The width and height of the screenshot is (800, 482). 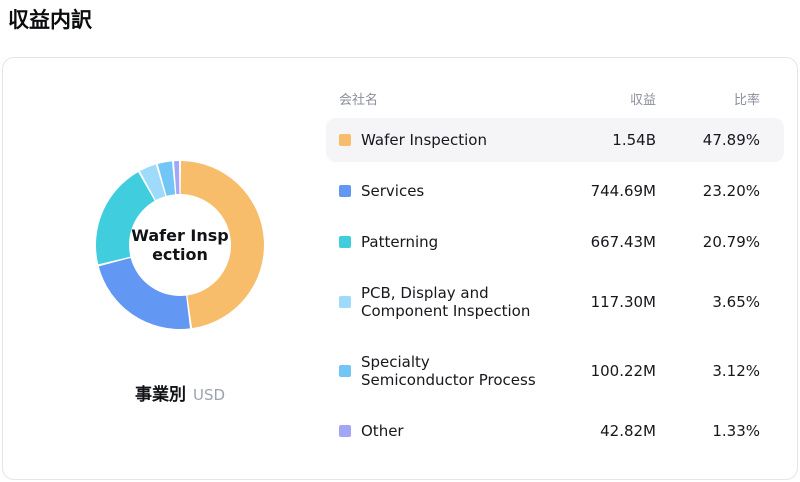 I want to click on segment-ratio: 3.65%, so click(x=736, y=302).